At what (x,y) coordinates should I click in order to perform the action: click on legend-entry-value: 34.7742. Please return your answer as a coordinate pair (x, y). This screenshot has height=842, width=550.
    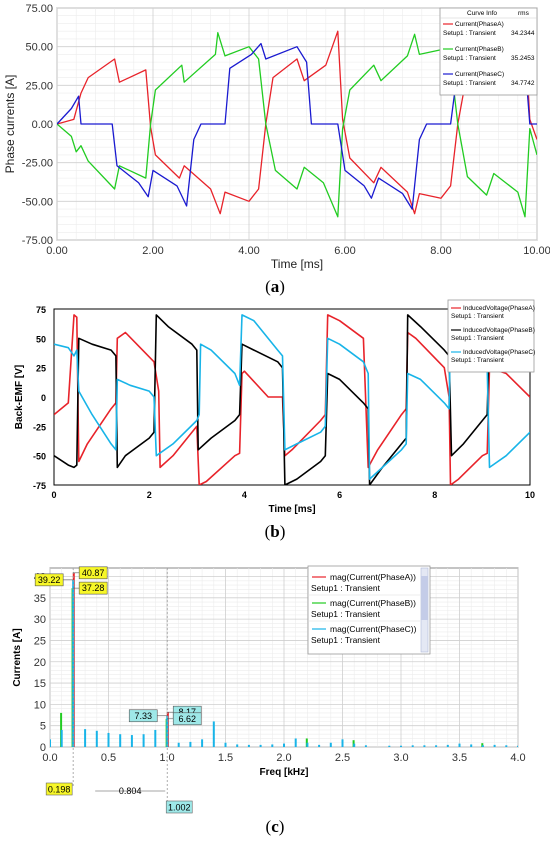
    Looking at the image, I should click on (523, 83).